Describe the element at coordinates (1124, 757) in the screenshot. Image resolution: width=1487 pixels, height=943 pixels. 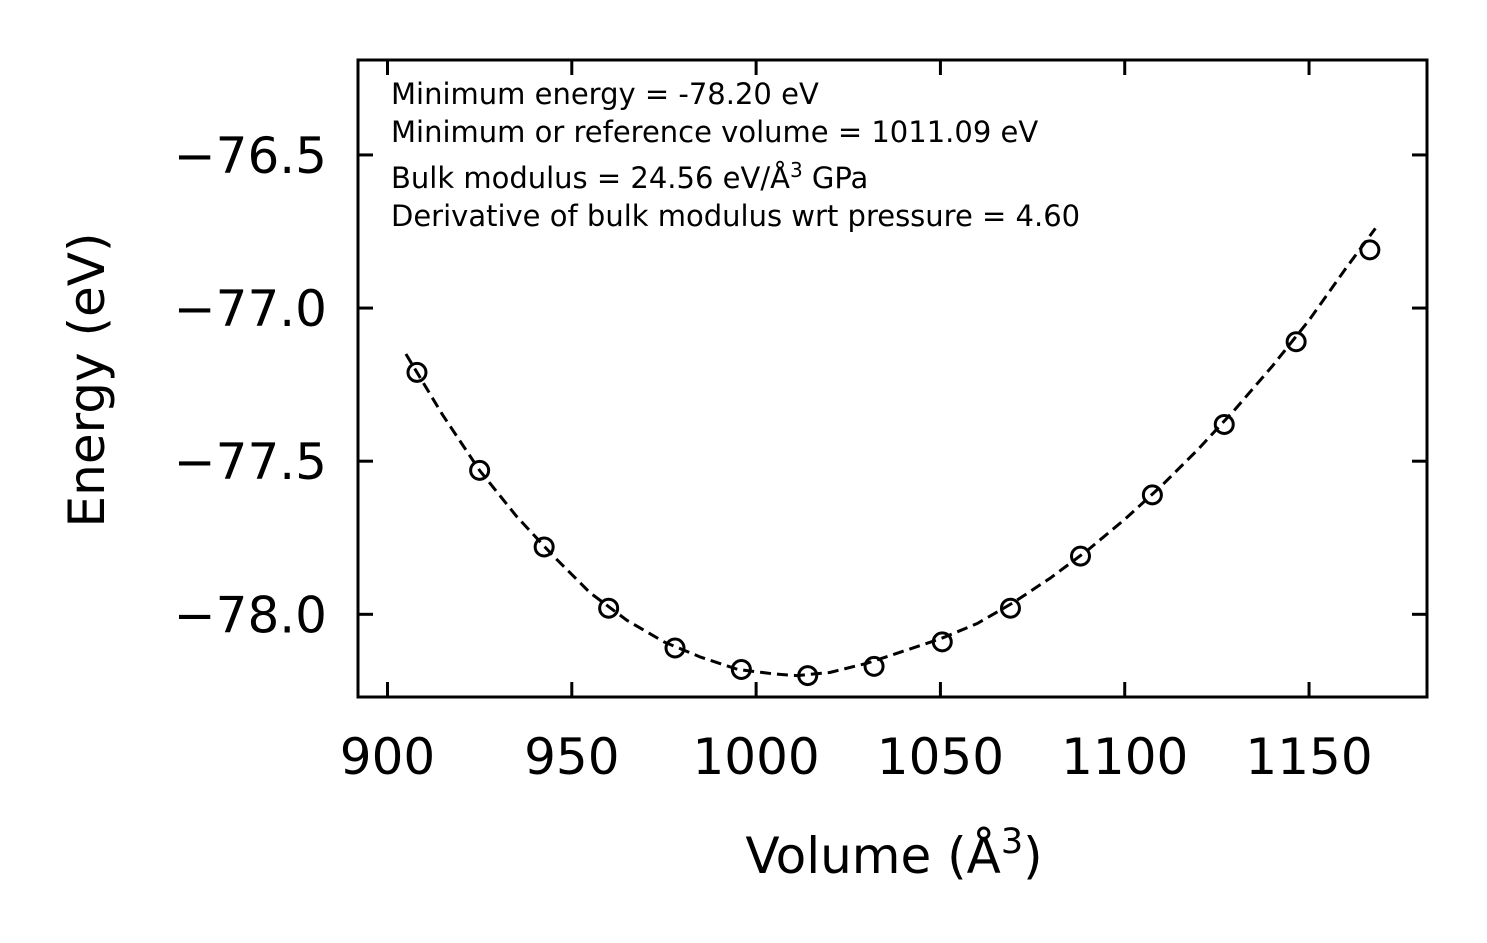
I see `x-tick-label: 1100` at that location.